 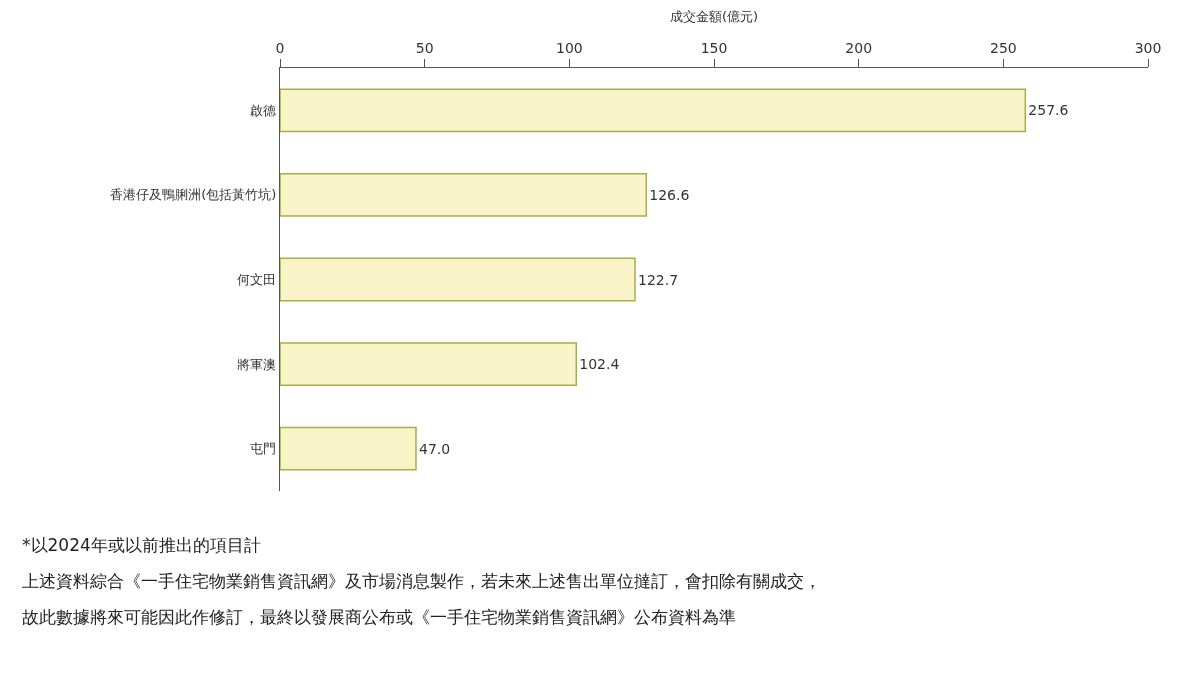 I want to click on x-axis-title: 成交金額(億元), so click(x=714, y=17).